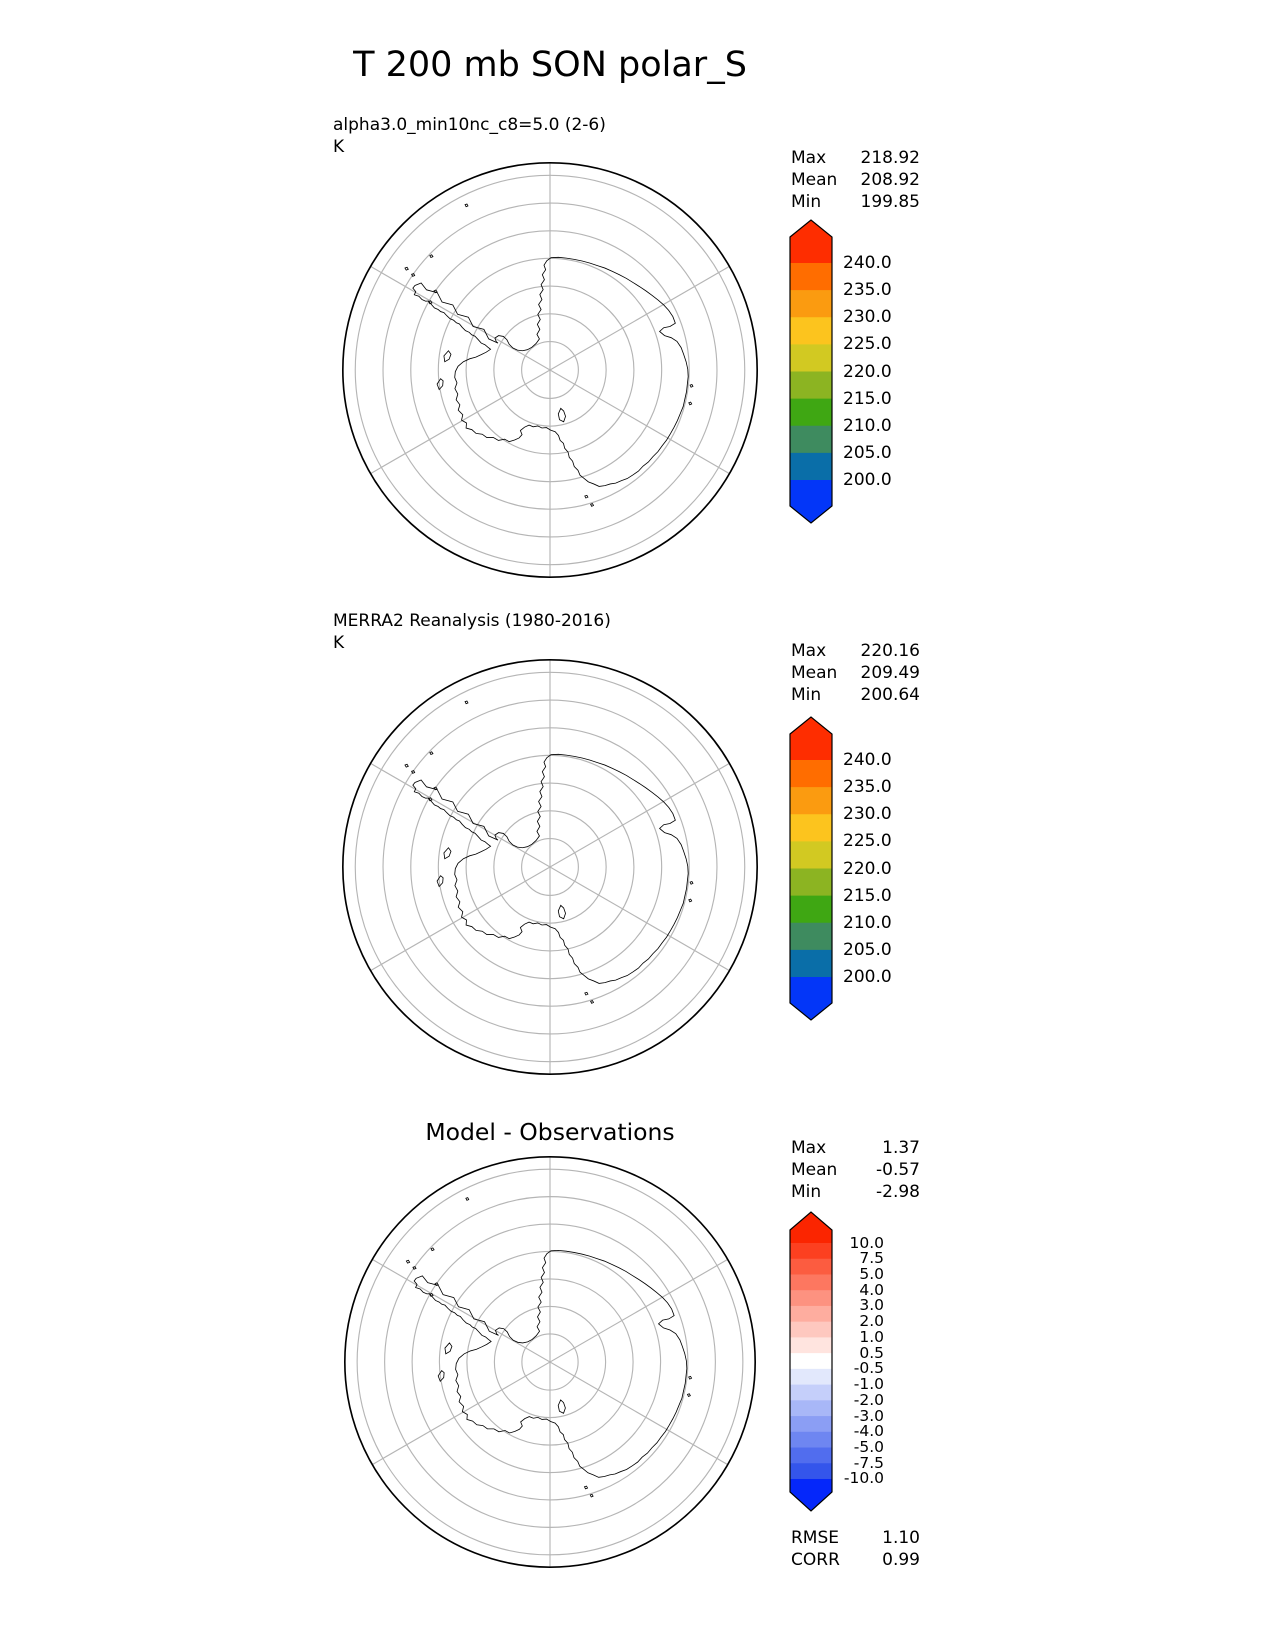 This screenshot has height=1650, width=1275. Describe the element at coordinates (867, 949) in the screenshot. I see `colorbar2-tick-label: 205.0` at that location.